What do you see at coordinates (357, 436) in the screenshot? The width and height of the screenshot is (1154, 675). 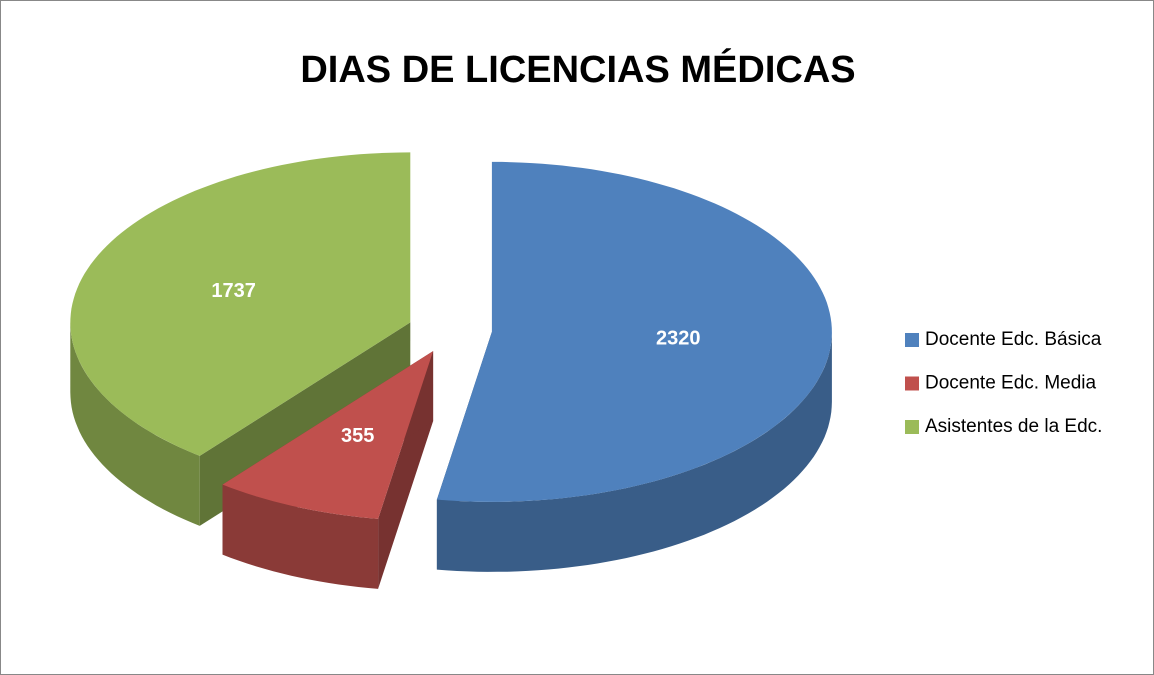 I see `data-label: 355` at bounding box center [357, 436].